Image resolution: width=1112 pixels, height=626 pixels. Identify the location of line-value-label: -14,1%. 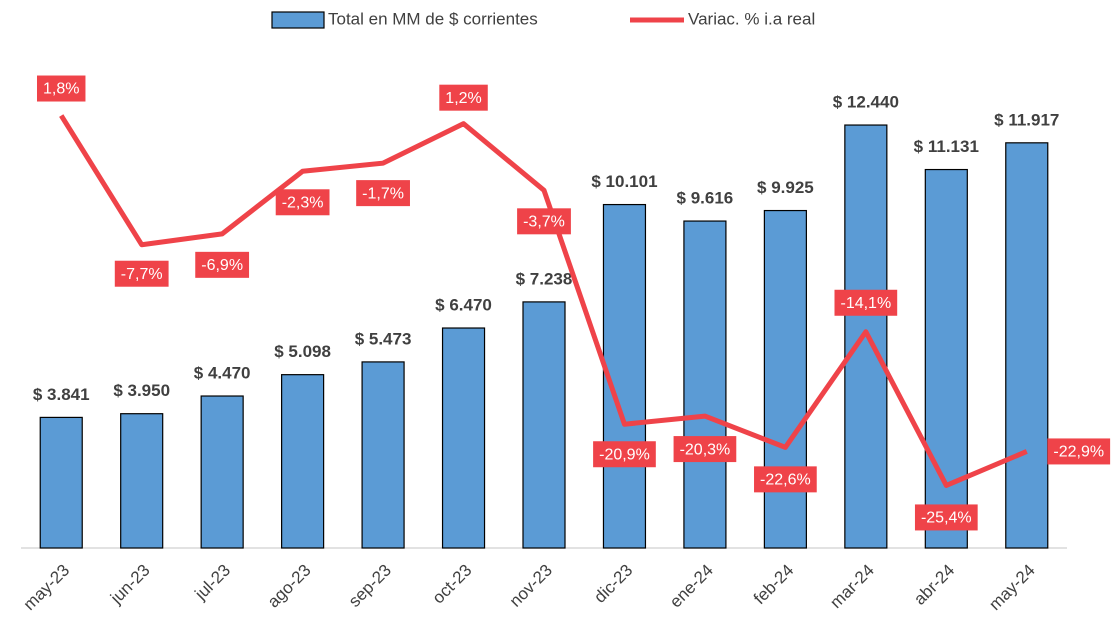
(866, 302).